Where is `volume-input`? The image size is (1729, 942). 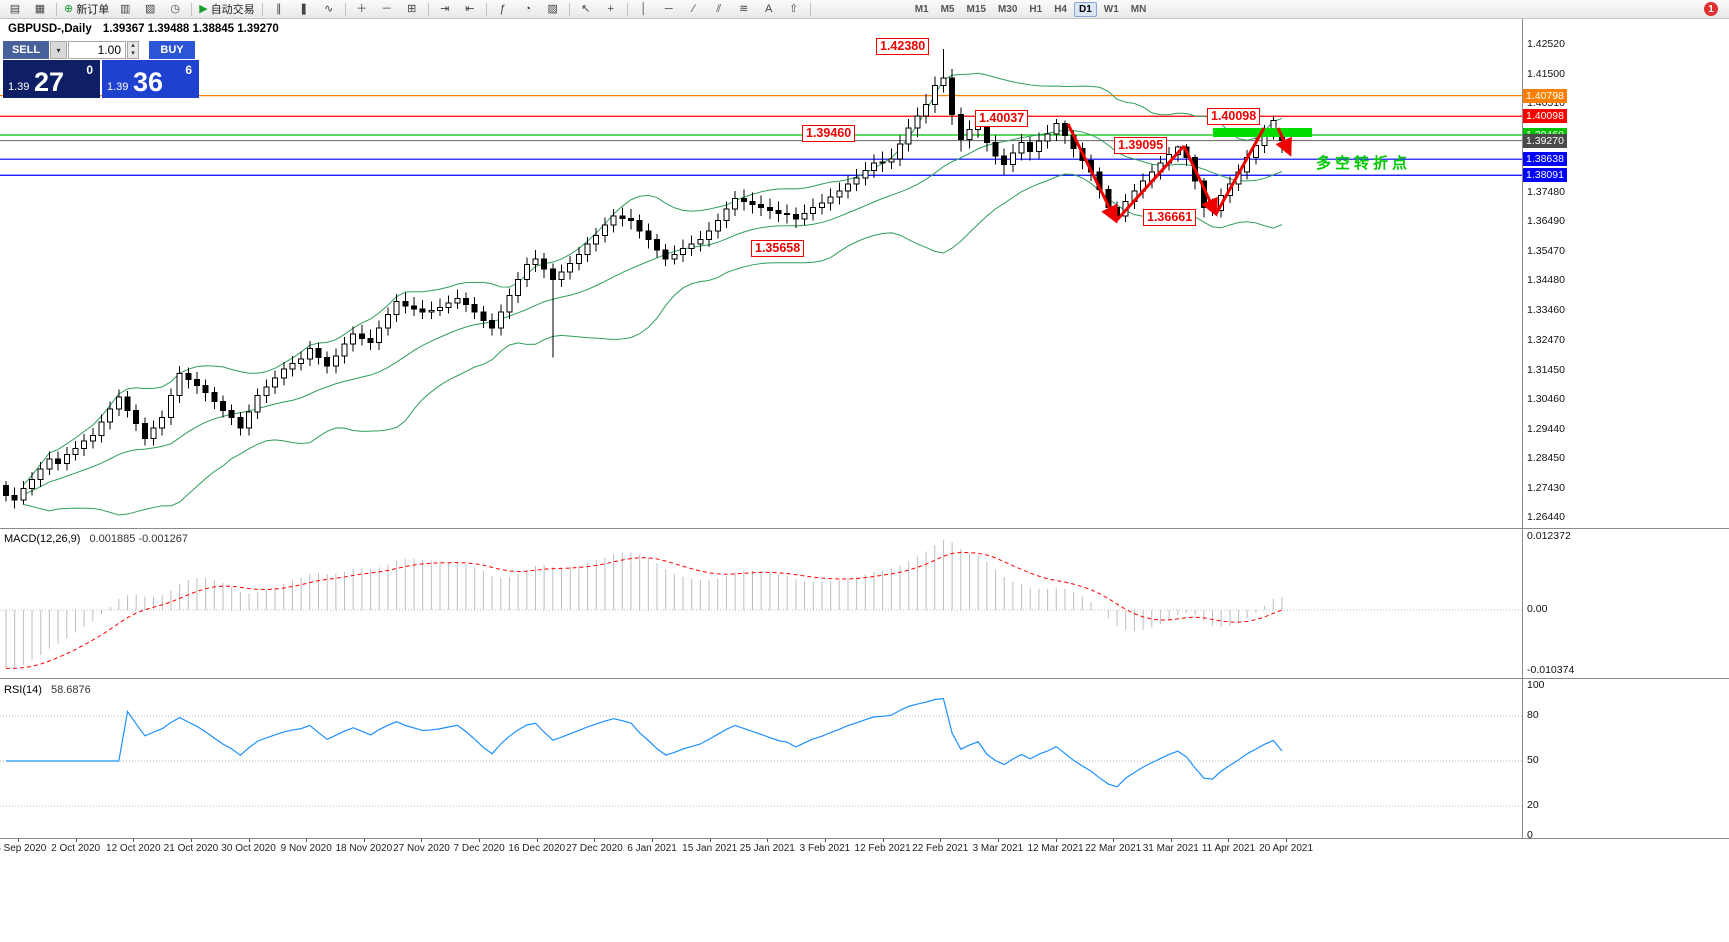 volume-input is located at coordinates (97, 50).